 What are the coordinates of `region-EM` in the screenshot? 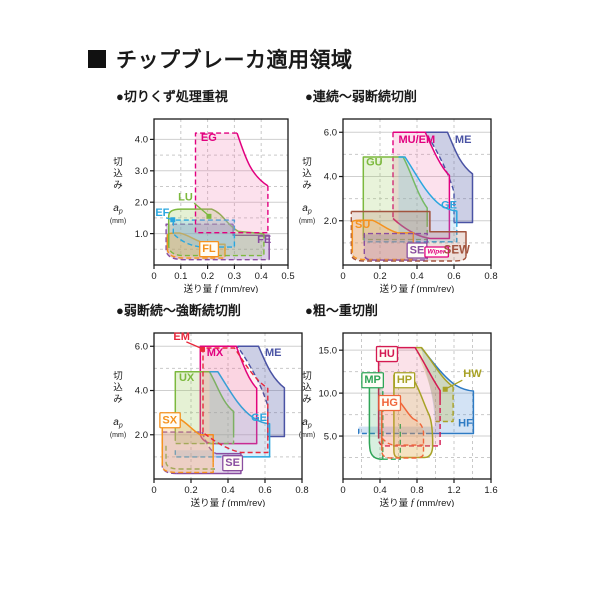 It's located at (235, 400).